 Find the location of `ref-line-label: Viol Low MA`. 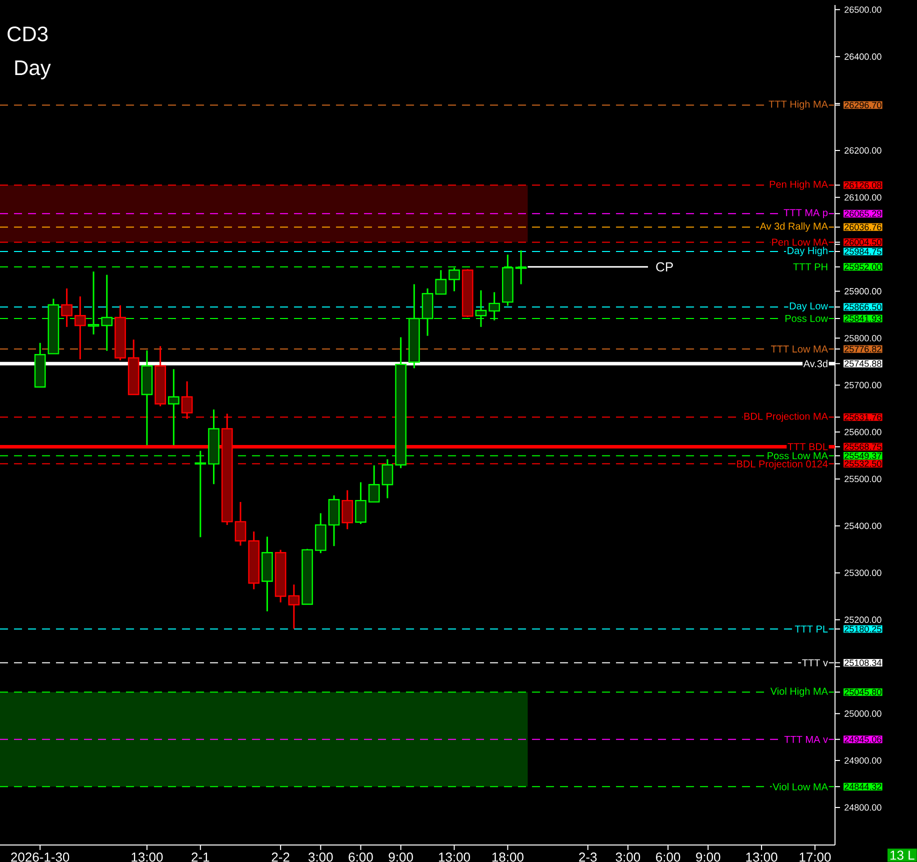

ref-line-label: Viol Low MA is located at coordinates (800, 786).